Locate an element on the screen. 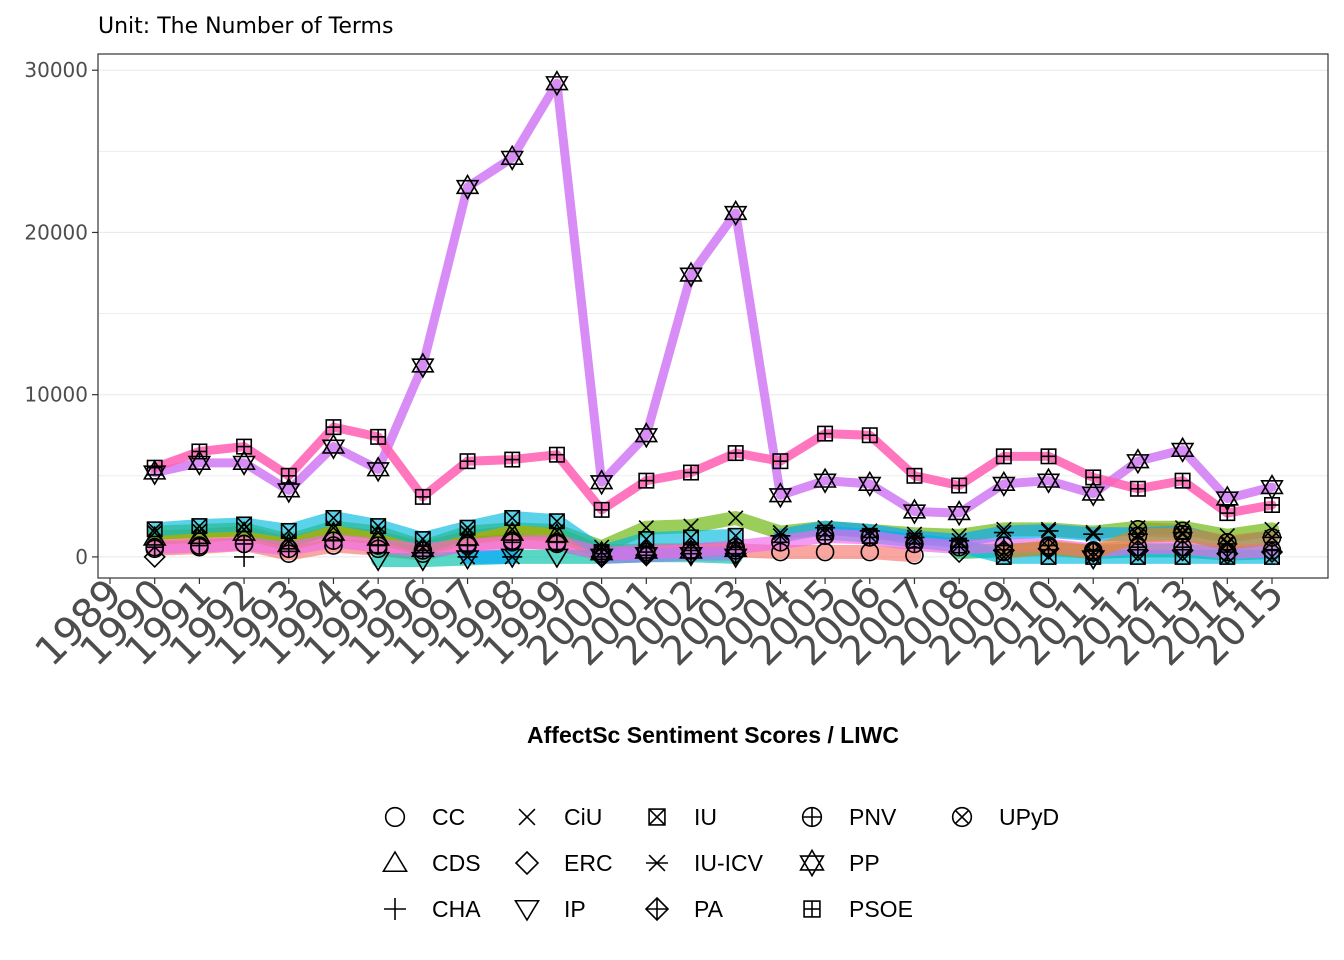 The height and width of the screenshot is (960, 1344). legend: CC CDS CHA CiU ERC IP IU IU-ICV PA PNV PP PSOE UPyD is located at coordinates (720, 863).